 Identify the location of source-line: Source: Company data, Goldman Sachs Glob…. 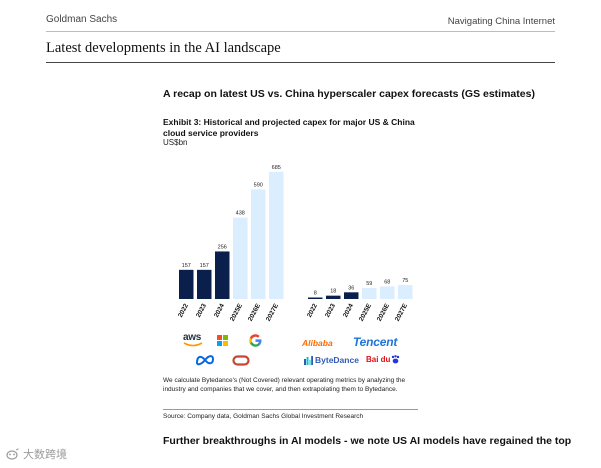
(263, 416).